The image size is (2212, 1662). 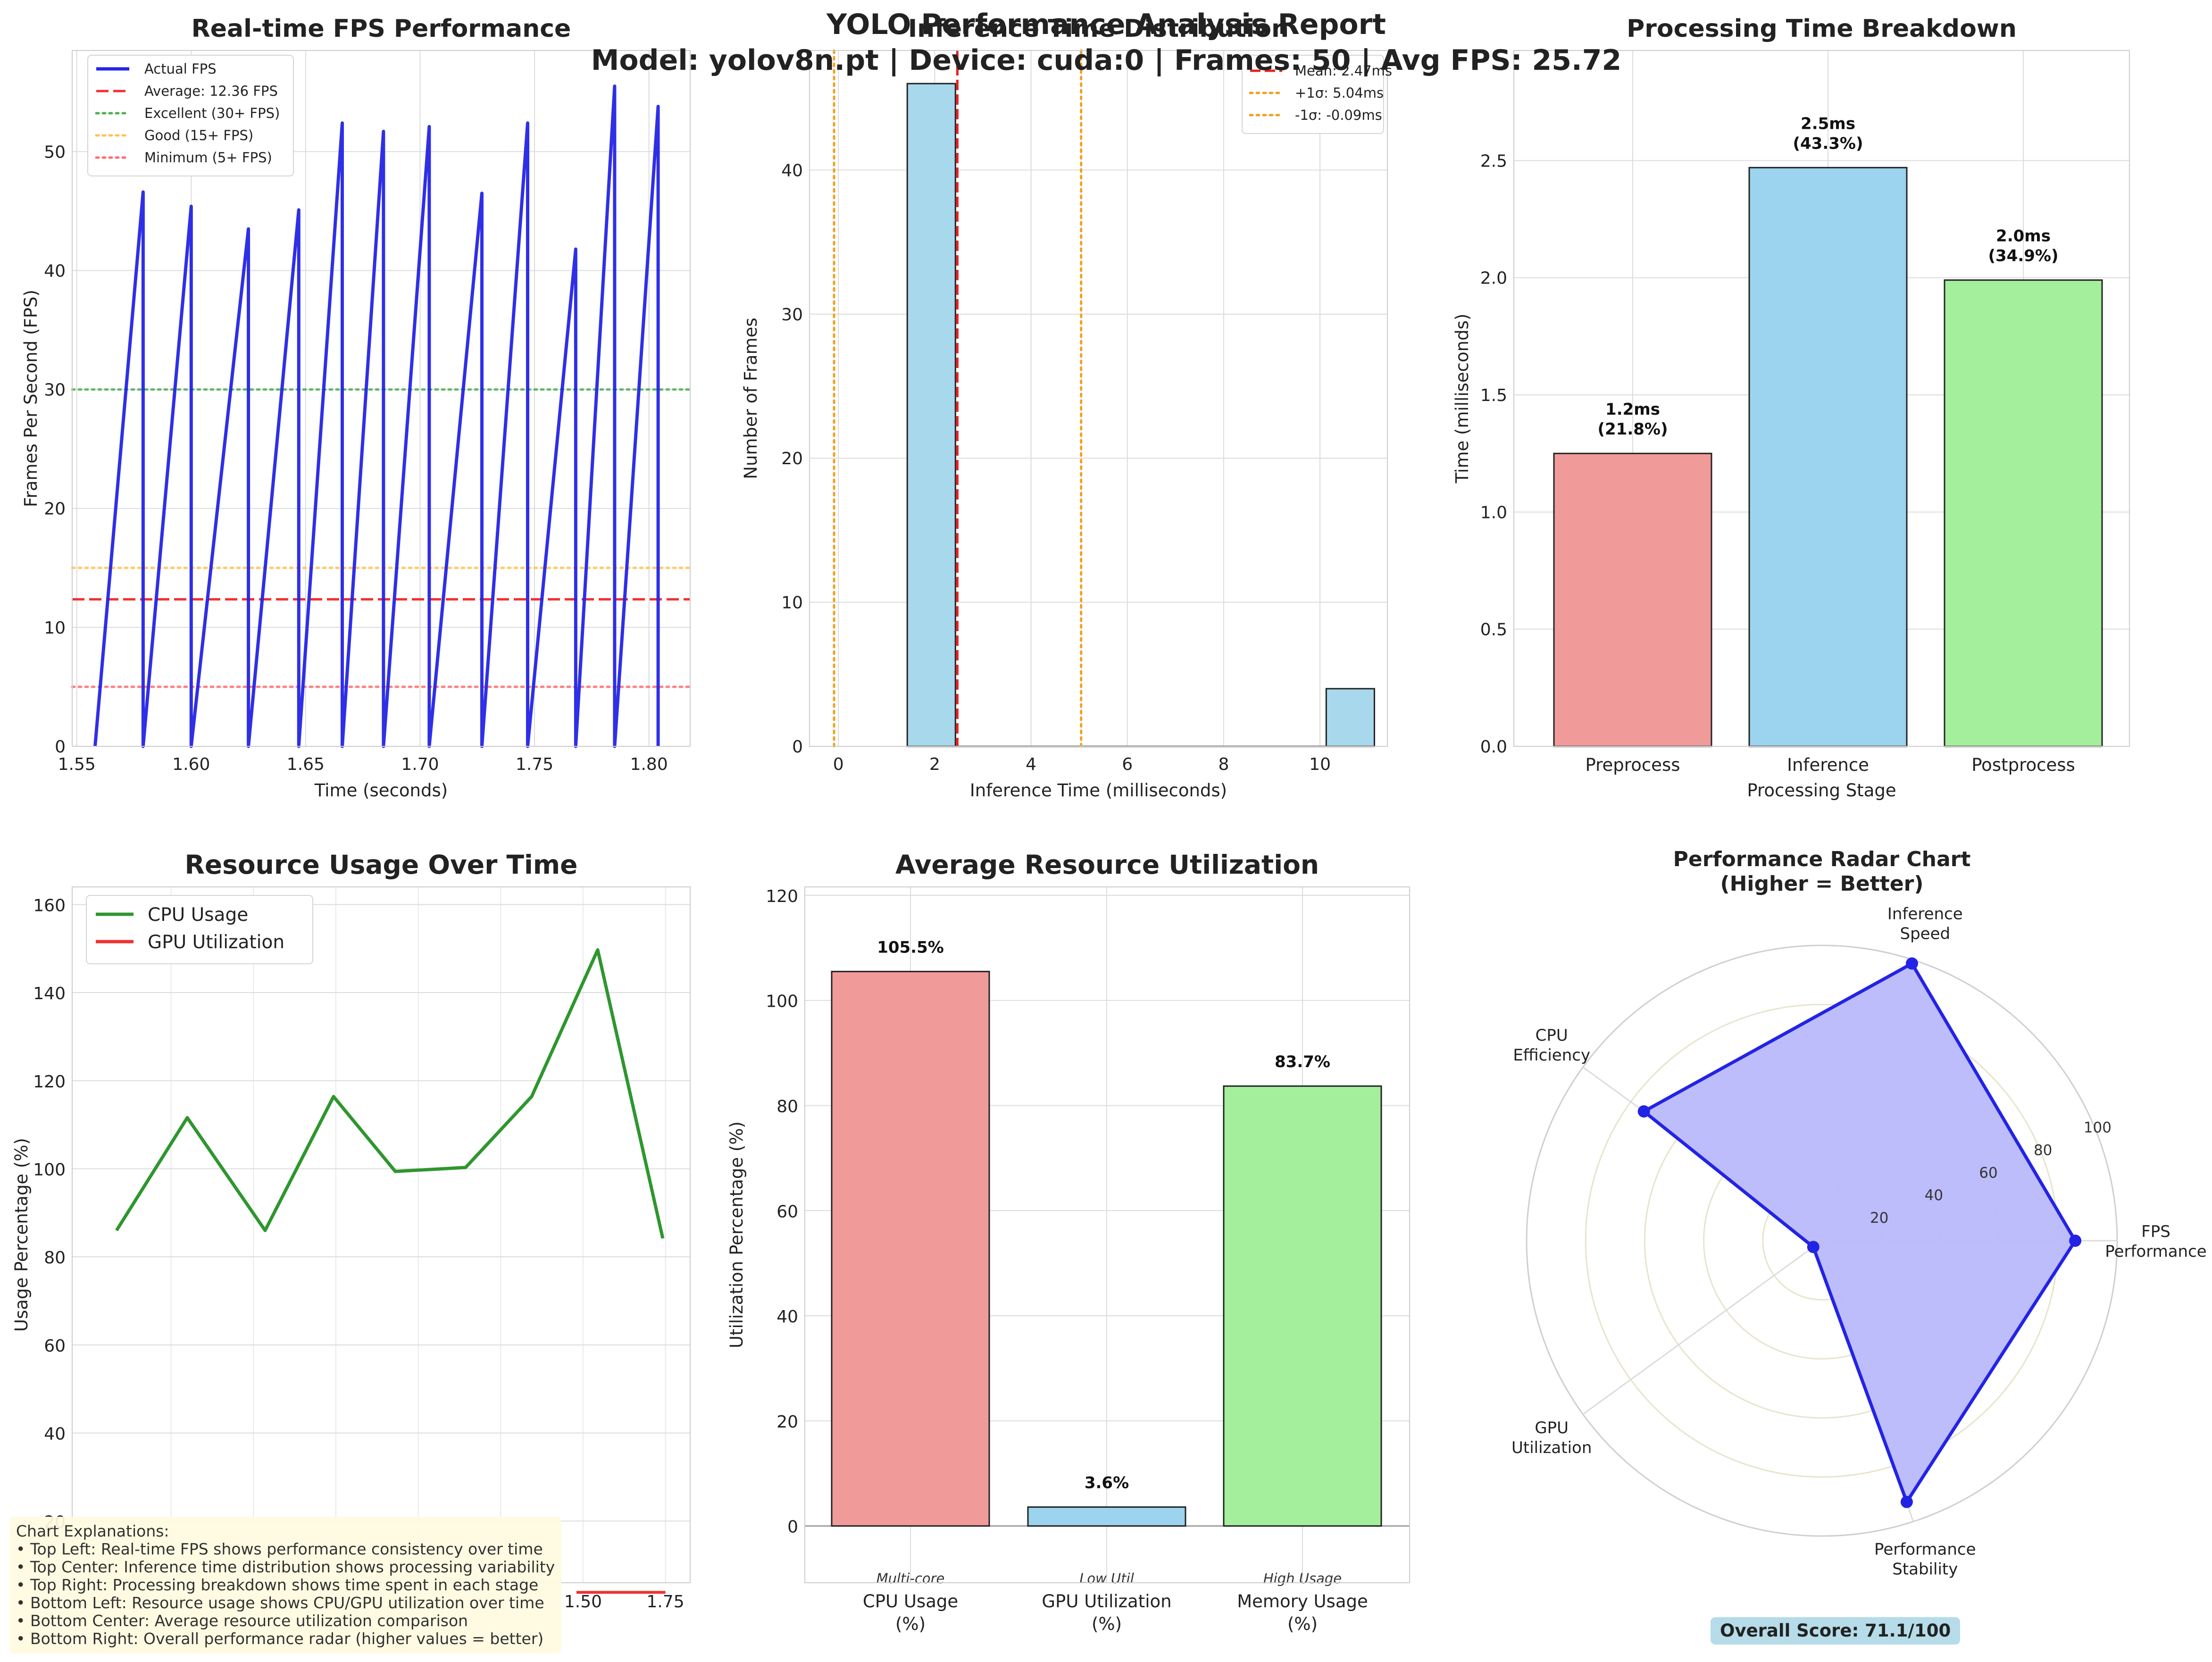 I want to click on x-axis-label: Time (seconds), so click(x=381, y=790).